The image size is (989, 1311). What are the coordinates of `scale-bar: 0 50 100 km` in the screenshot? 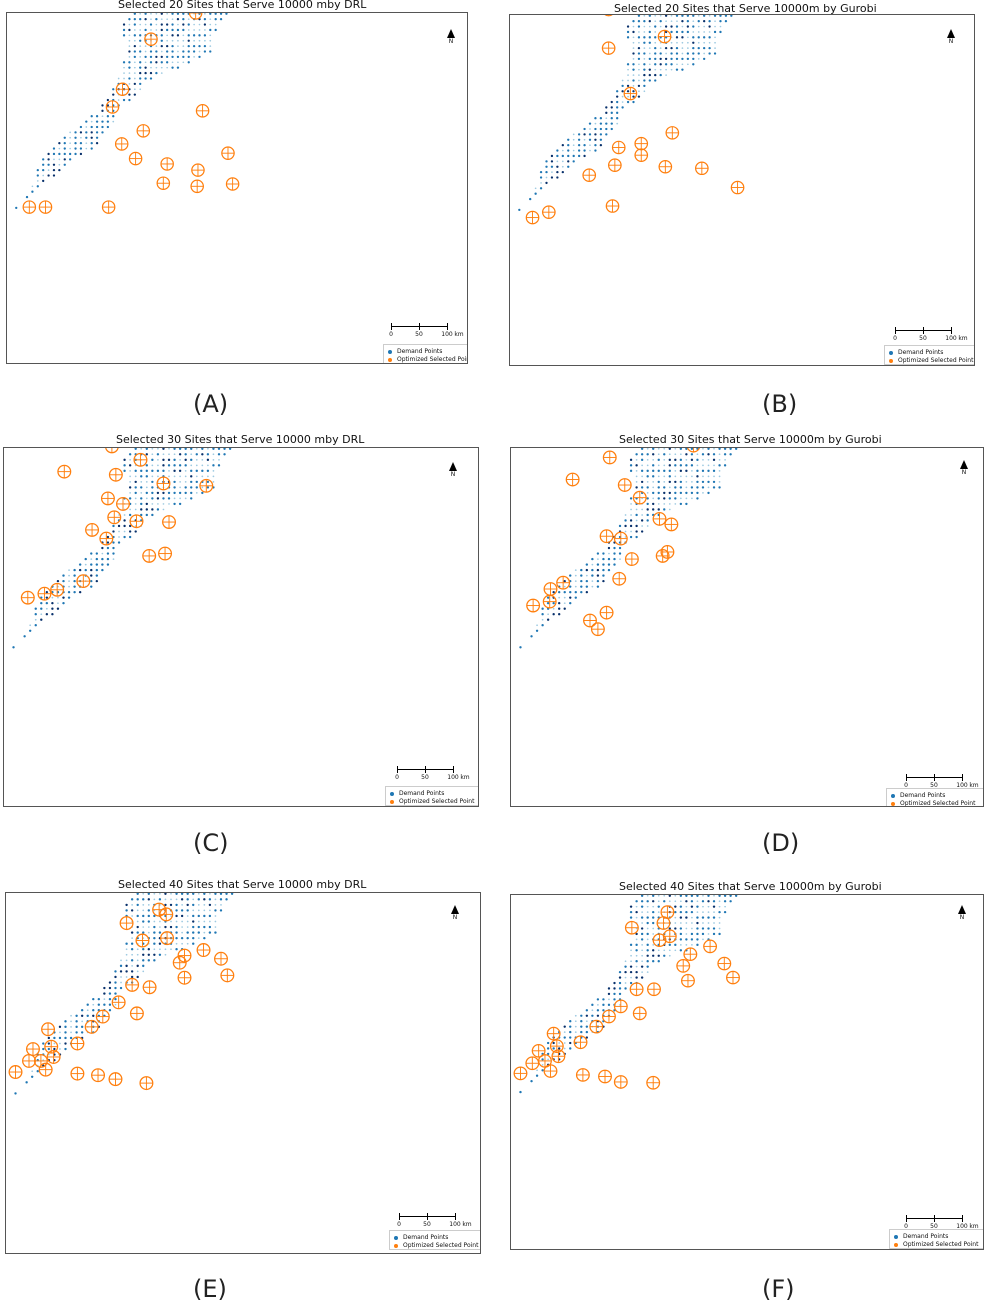 It's located at (434, 1222).